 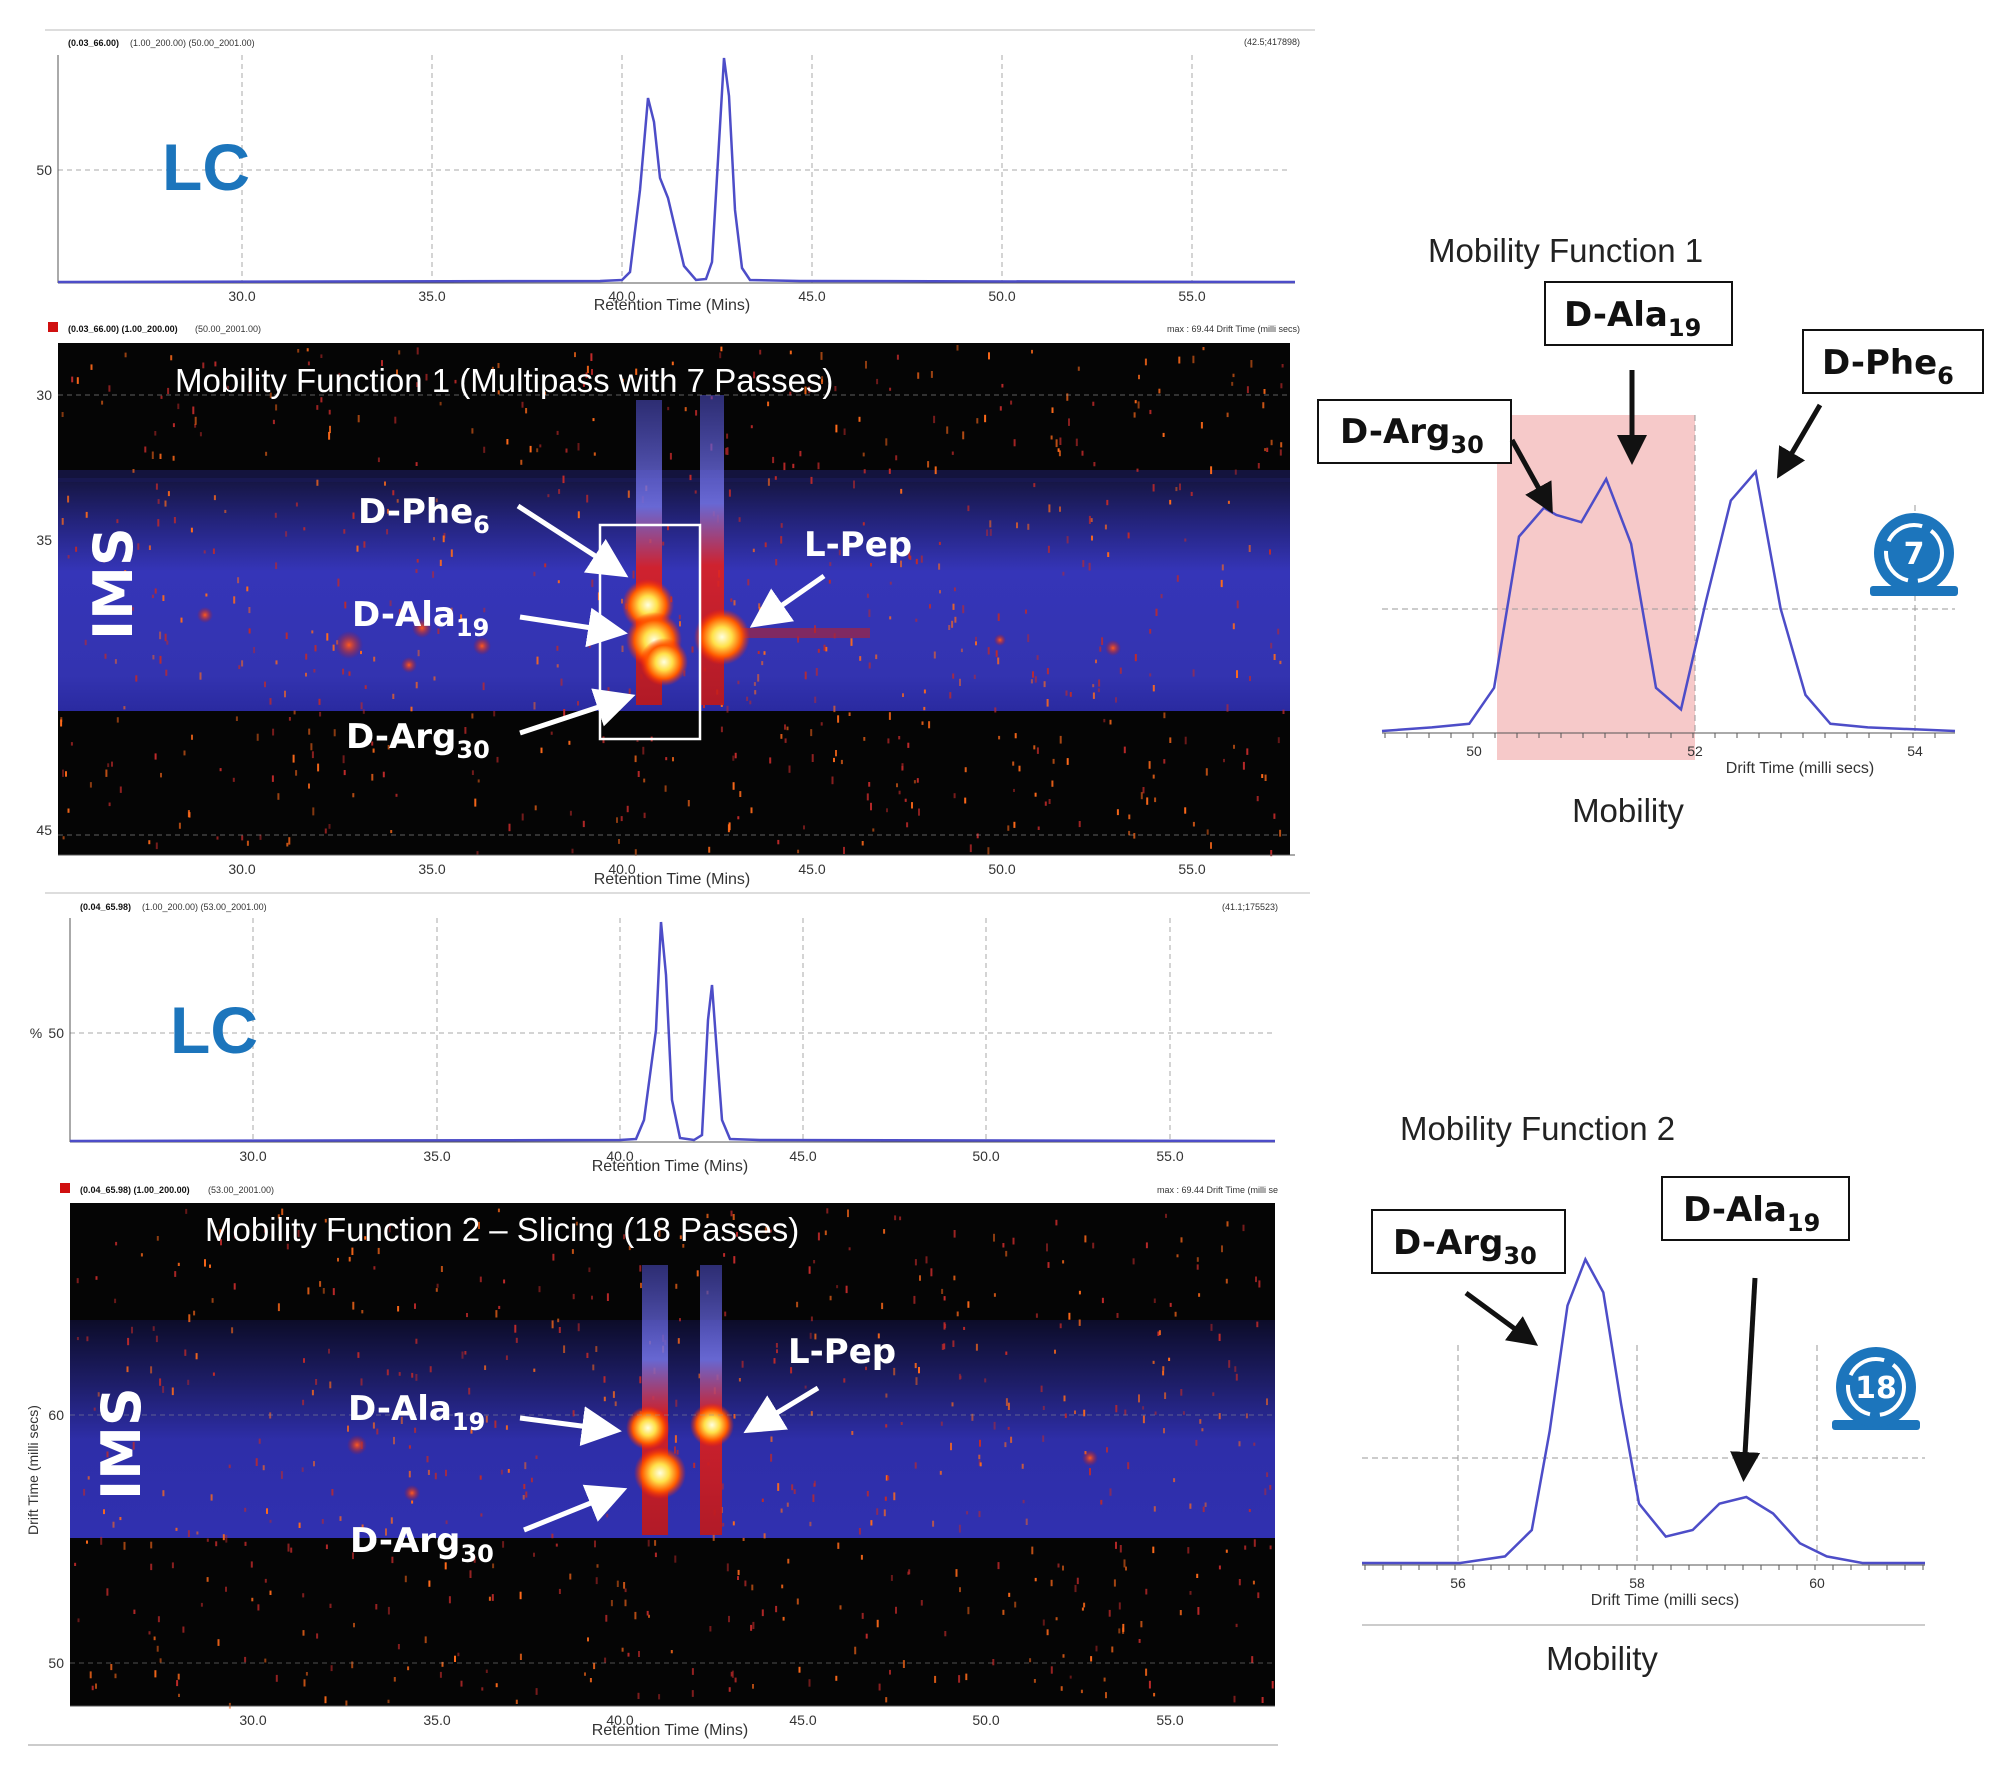 I want to click on ims1-xtick: 40.0, so click(x=621, y=869).